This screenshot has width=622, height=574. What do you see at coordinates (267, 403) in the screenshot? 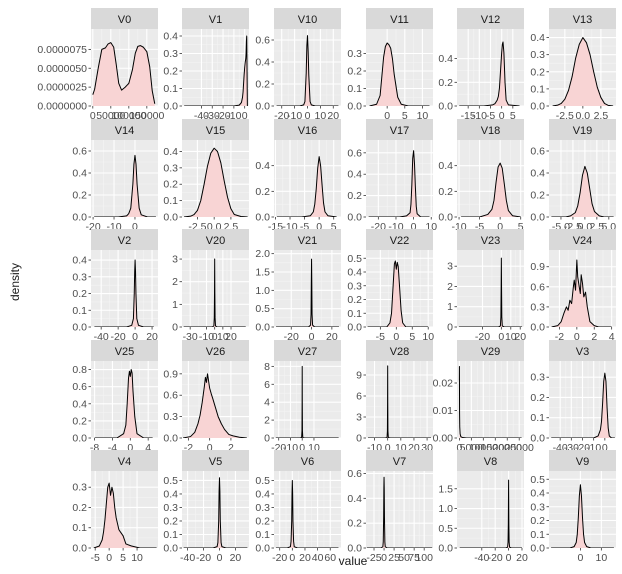
I see `y-tick-label: 4` at bounding box center [267, 403].